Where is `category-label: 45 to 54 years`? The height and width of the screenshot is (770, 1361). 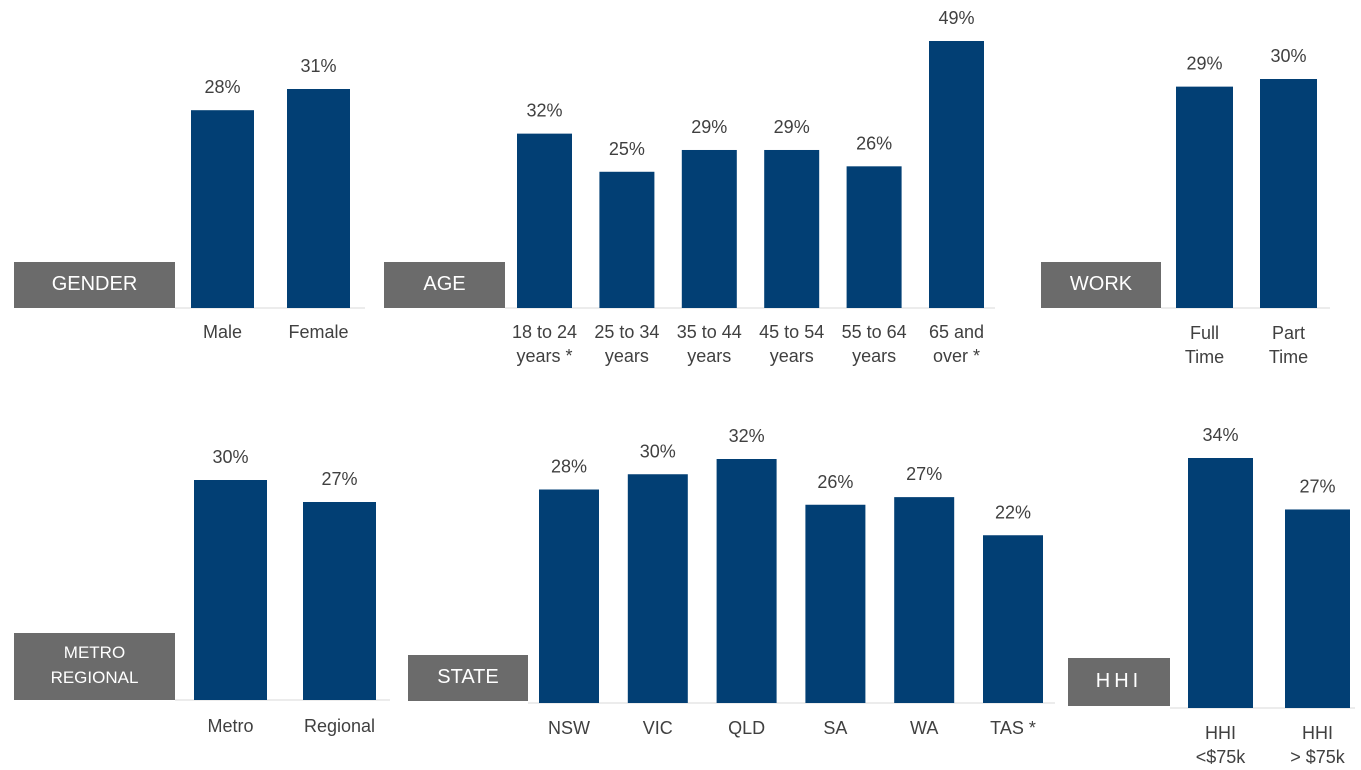
category-label: 45 to 54 years is located at coordinates (791, 344).